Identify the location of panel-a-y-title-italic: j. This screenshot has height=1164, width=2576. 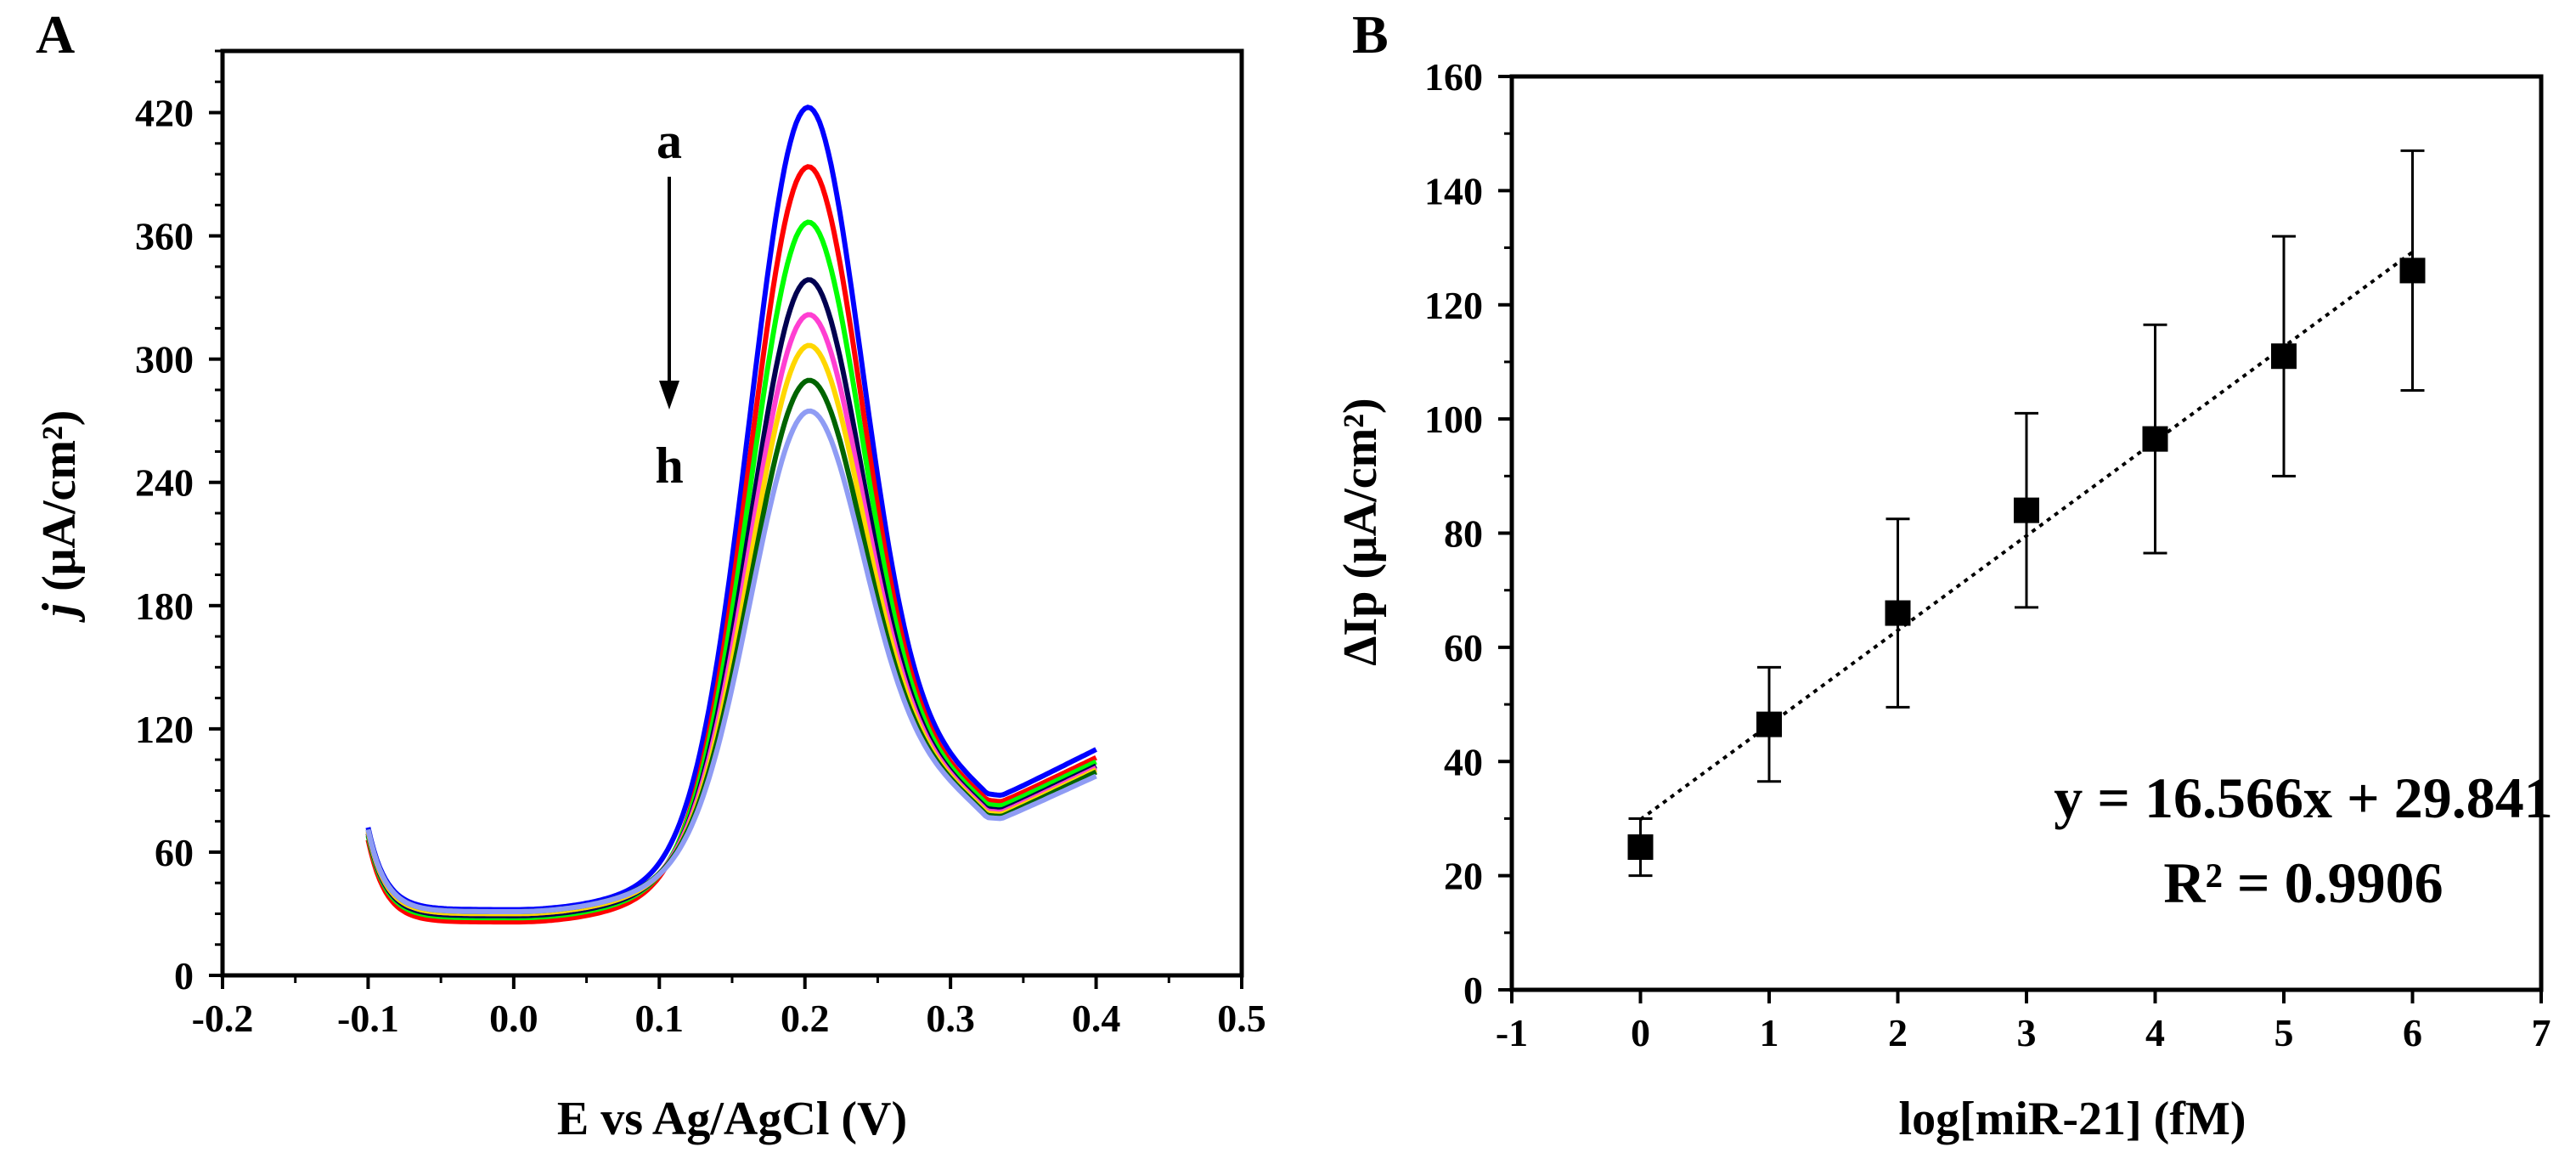
(59, 612).